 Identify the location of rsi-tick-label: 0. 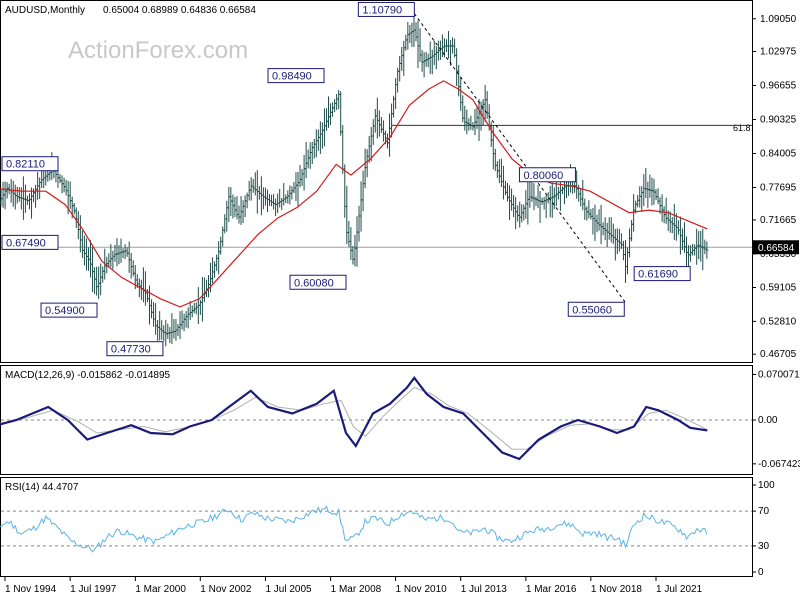
(761, 572).